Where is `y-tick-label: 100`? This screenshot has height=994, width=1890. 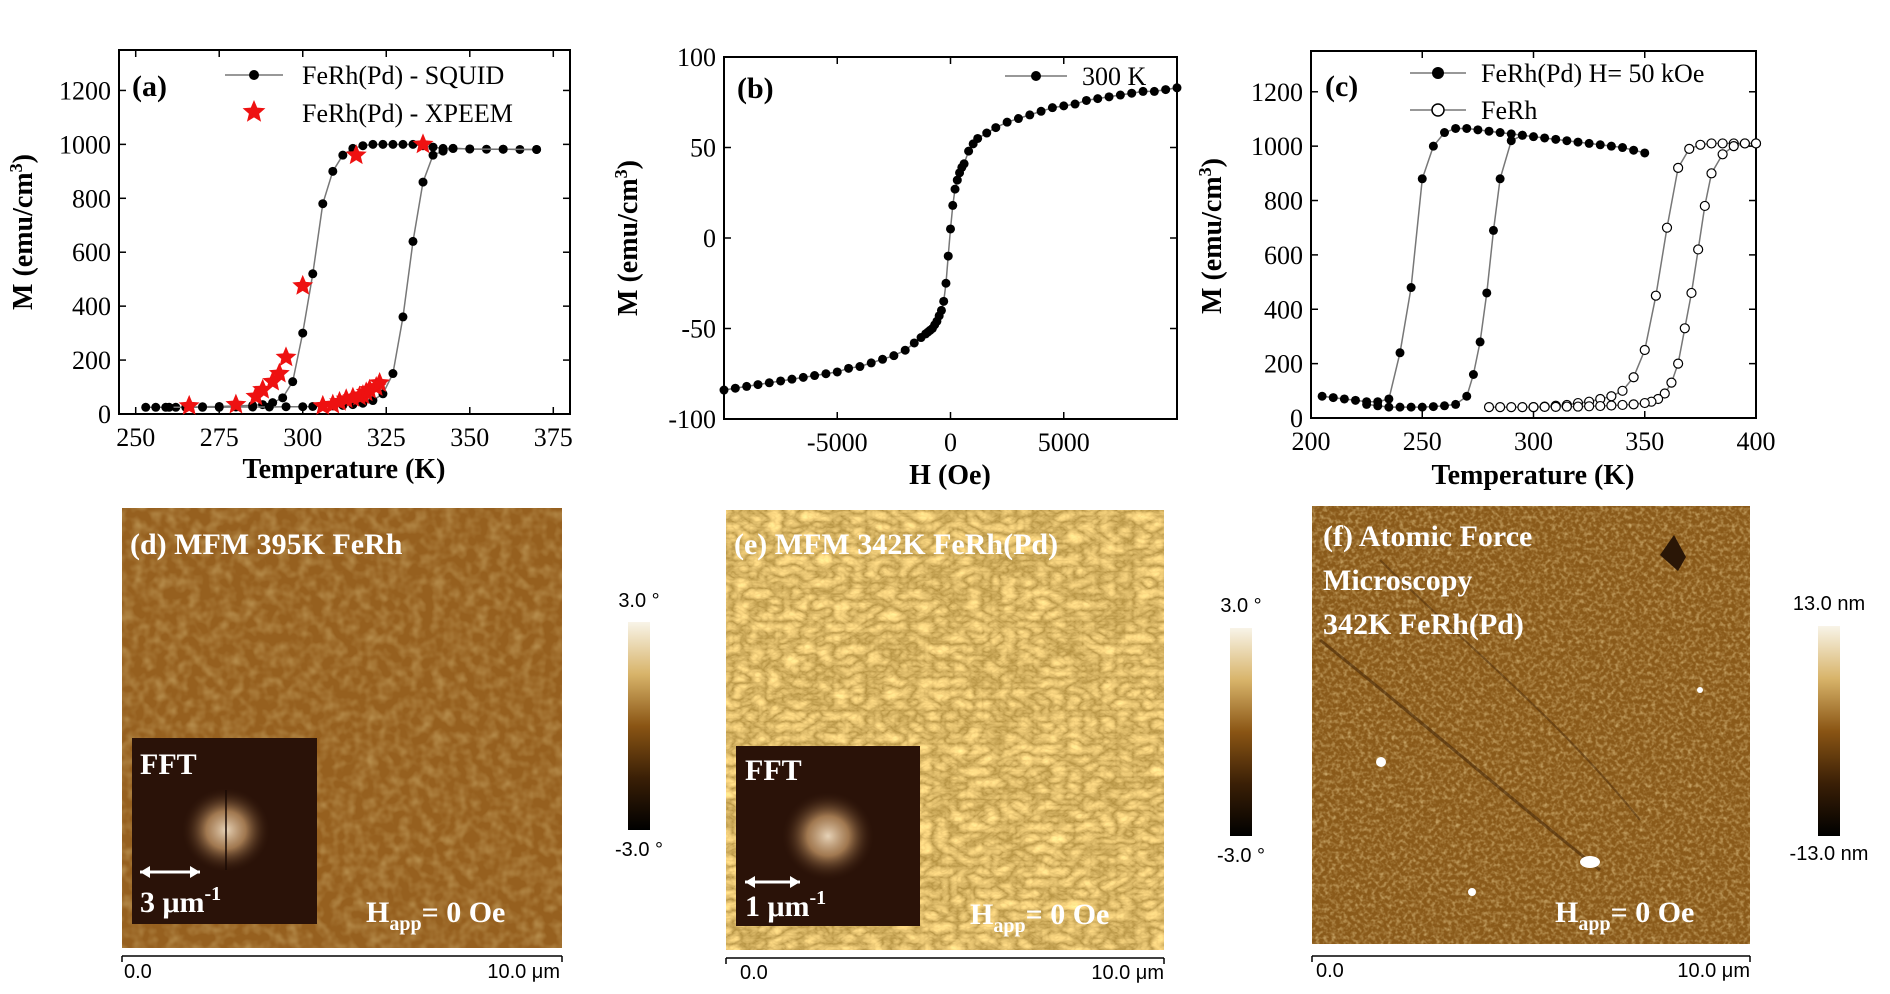 y-tick-label: 100 is located at coordinates (696, 57).